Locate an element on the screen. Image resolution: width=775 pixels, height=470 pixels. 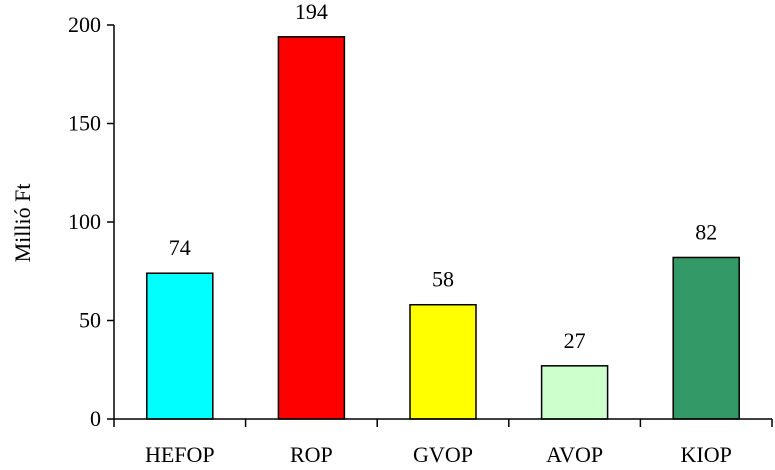
bar-gvop is located at coordinates (443, 361).